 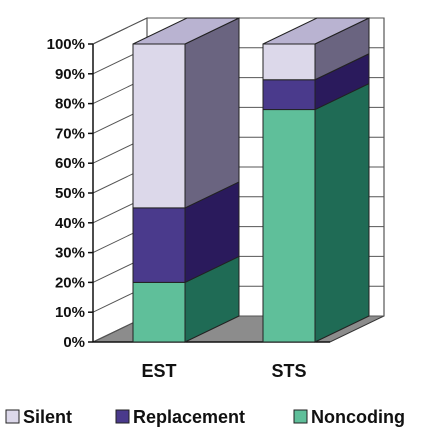 I want to click on bar-sts-replacement, so click(x=289, y=95).